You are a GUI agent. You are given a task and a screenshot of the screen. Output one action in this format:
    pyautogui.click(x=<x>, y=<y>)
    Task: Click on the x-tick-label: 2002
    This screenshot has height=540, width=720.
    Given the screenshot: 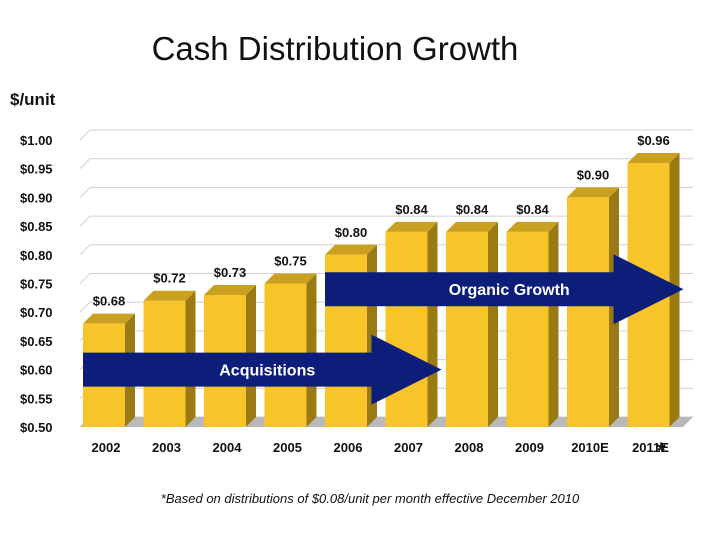 What is the action you would take?
    pyautogui.click(x=106, y=447)
    